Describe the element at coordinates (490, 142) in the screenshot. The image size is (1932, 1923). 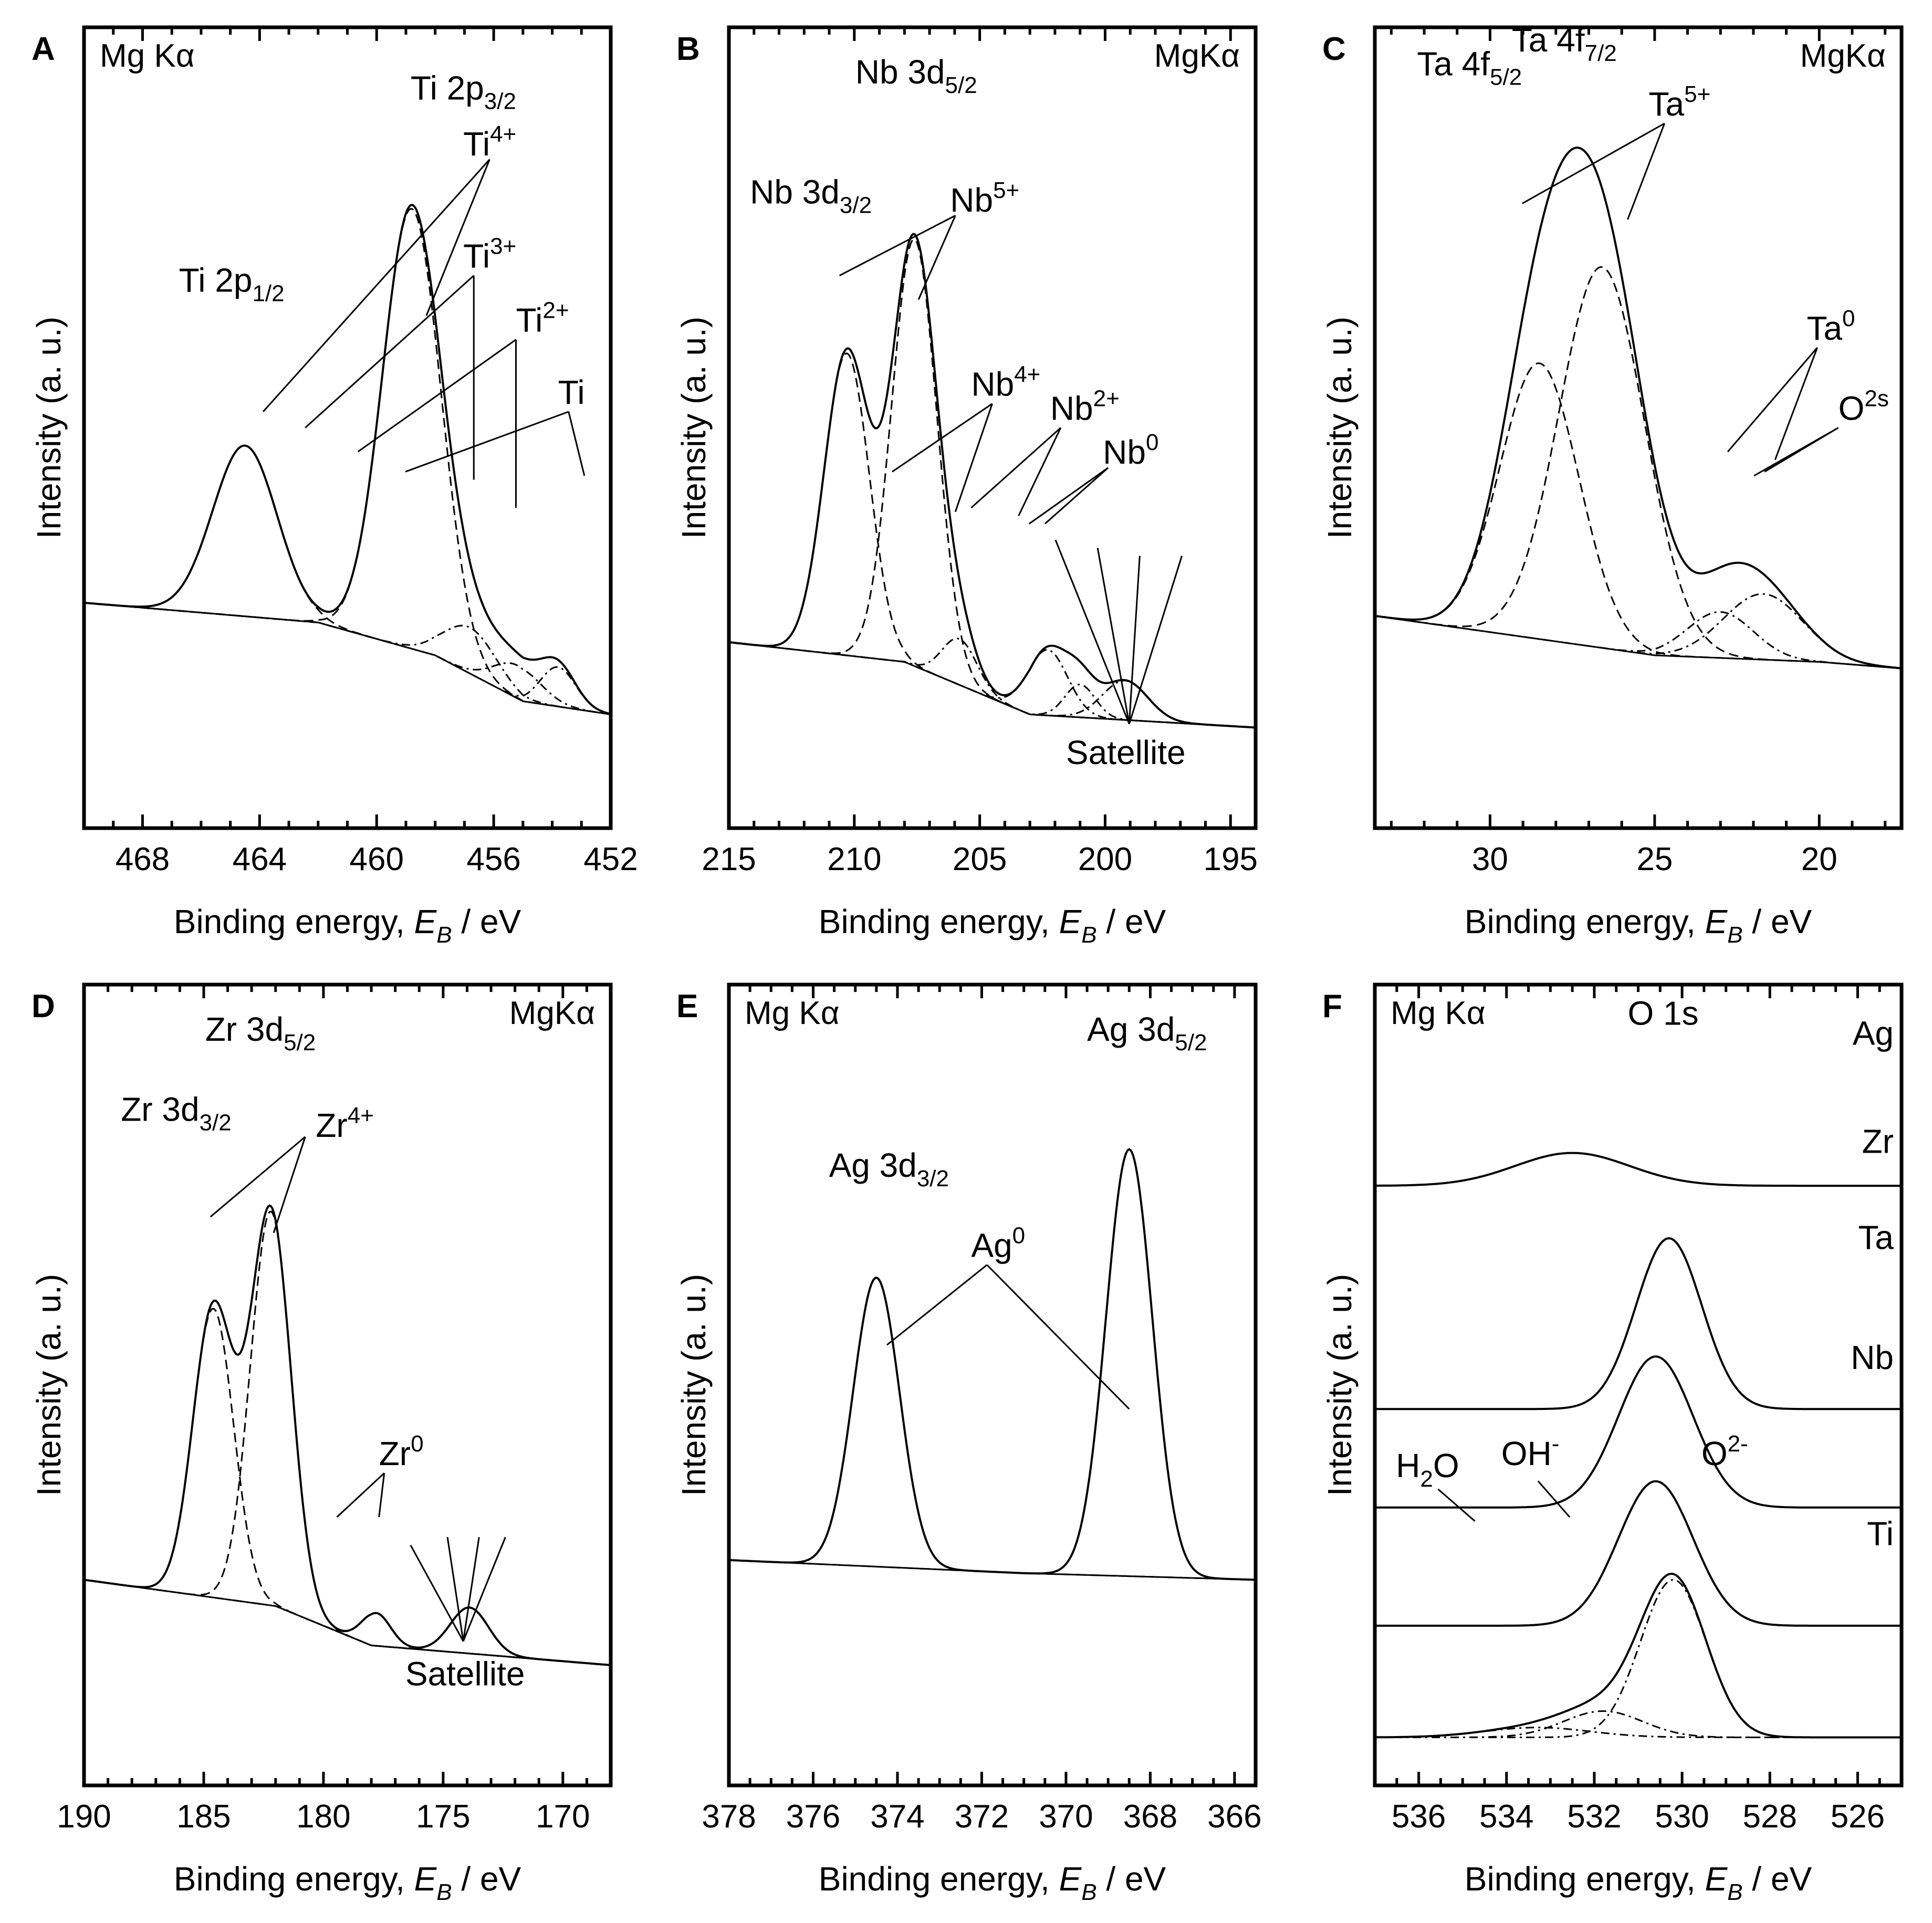
I see `ti4-label: Ti4+` at that location.